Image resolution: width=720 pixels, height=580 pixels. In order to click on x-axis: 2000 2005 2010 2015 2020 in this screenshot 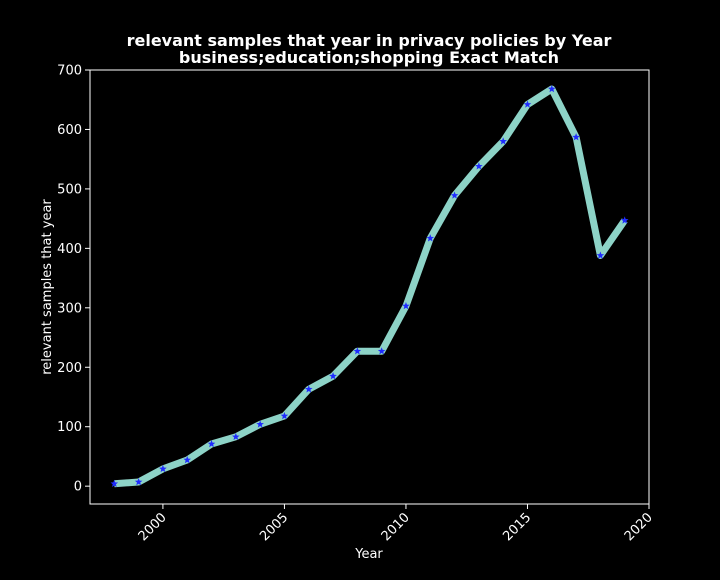, I will do `click(396, 524)`.